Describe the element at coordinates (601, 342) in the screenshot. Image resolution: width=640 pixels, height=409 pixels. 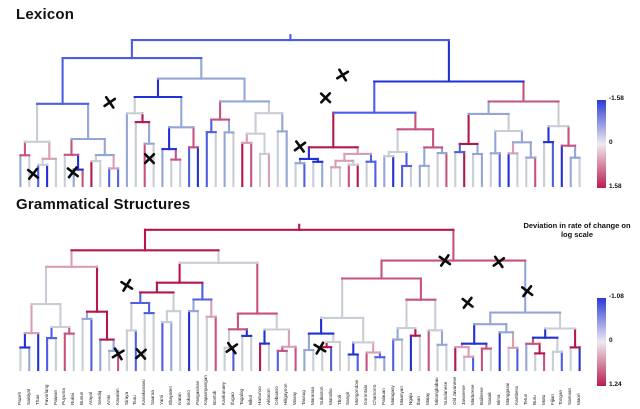
I see `colorbar-grammar` at that location.